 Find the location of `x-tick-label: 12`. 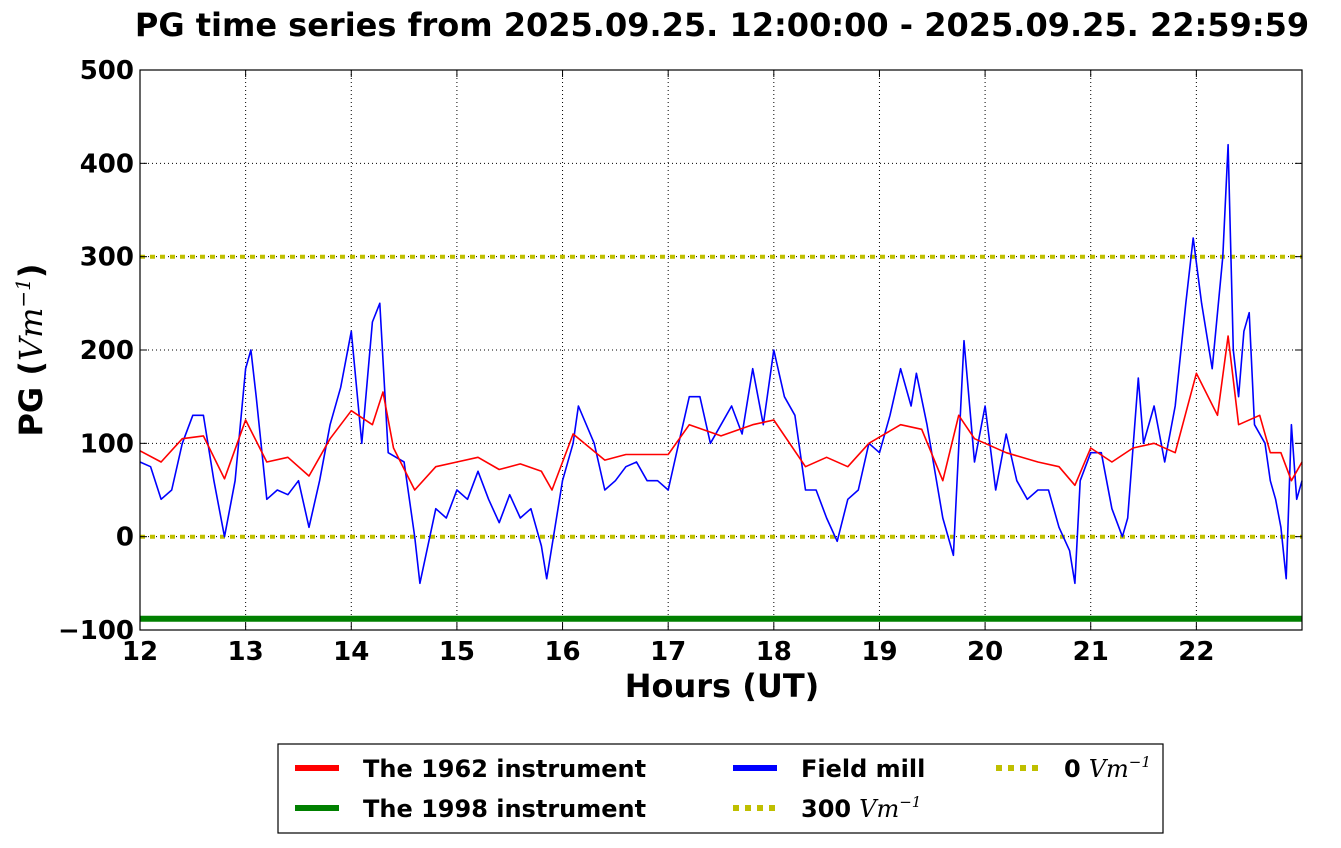

x-tick-label: 12 is located at coordinates (140, 652).